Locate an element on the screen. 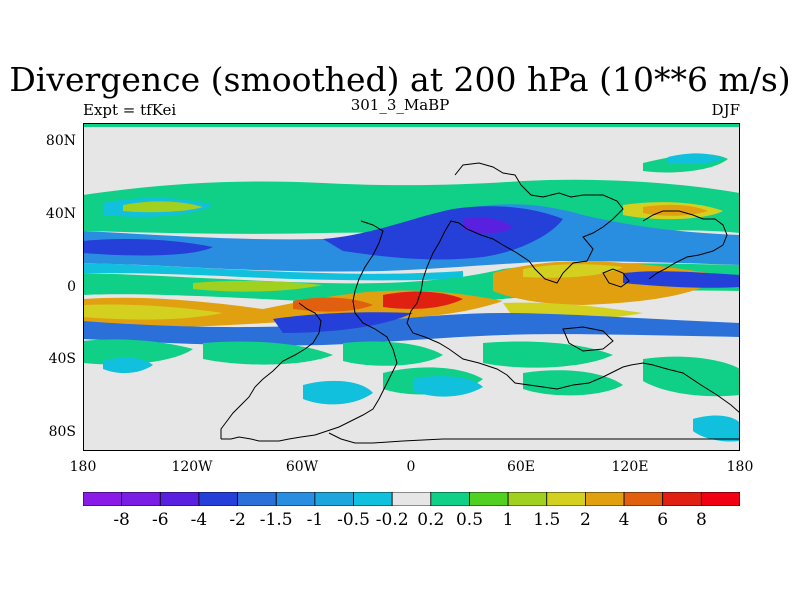  colorbar-label: 1 is located at coordinates (508, 520).